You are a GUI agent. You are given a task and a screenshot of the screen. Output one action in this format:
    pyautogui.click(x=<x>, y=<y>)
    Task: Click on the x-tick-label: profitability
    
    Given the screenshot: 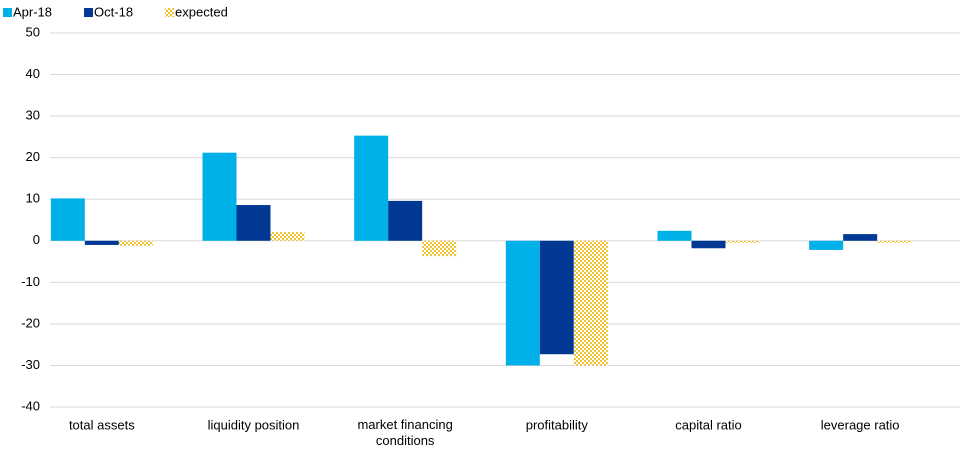 What is the action you would take?
    pyautogui.click(x=557, y=424)
    